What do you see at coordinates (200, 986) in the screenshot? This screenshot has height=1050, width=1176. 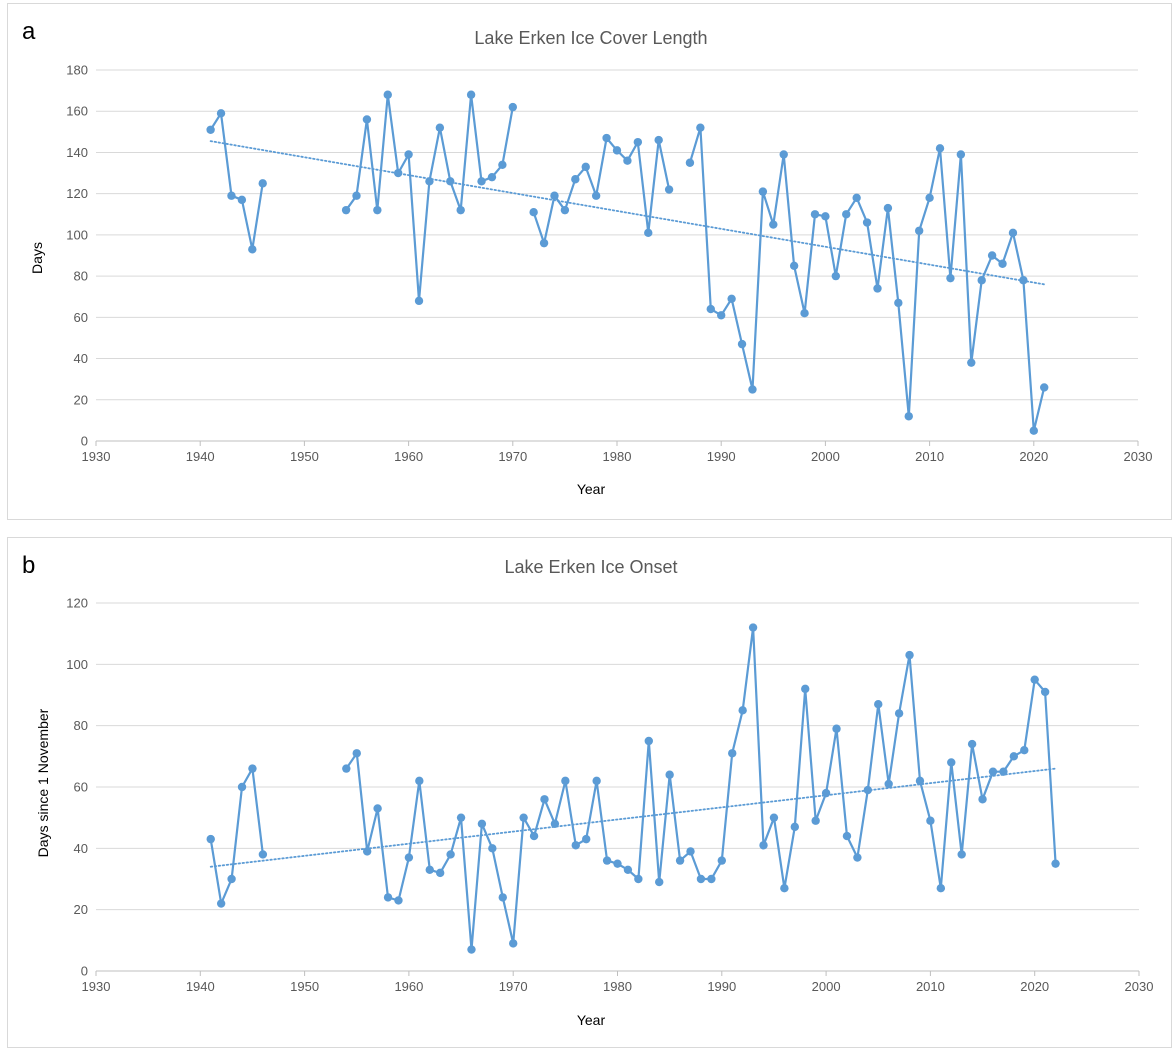 I see `chart-b-xtick-label: 1940` at bounding box center [200, 986].